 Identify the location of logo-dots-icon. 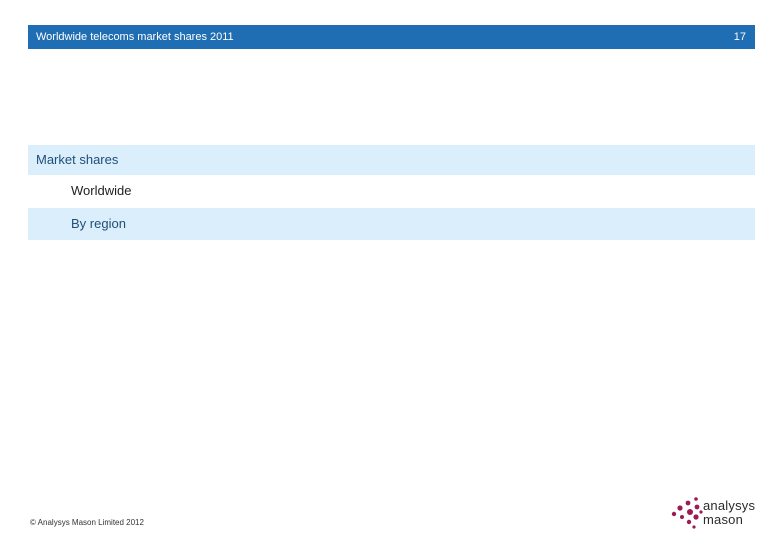
(687, 513).